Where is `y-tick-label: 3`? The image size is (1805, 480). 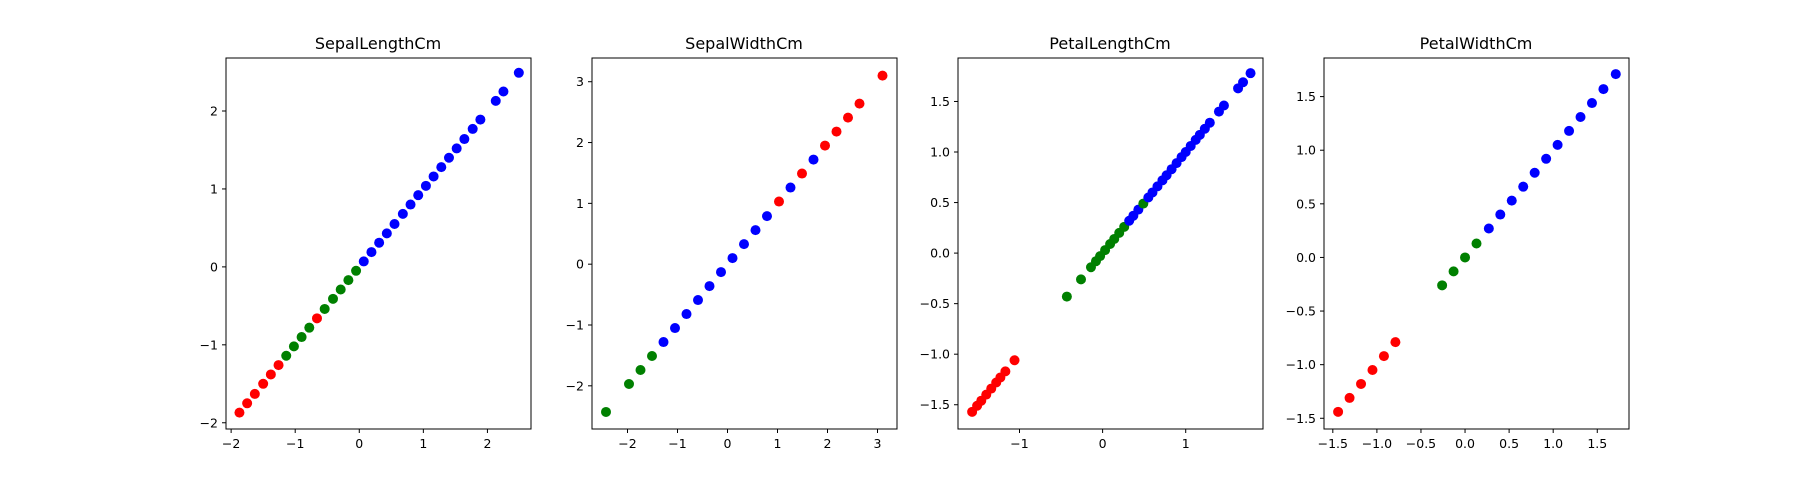 y-tick-label: 3 is located at coordinates (580, 81).